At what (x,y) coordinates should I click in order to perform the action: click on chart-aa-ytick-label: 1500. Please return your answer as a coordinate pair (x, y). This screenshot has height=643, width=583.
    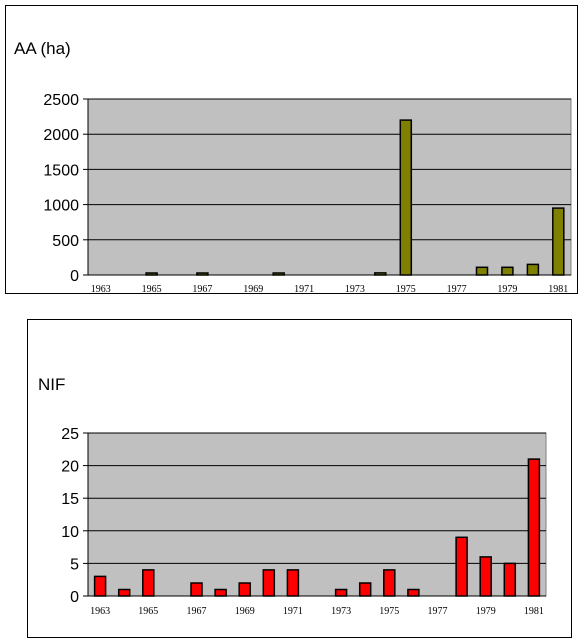
    Looking at the image, I should click on (61, 170).